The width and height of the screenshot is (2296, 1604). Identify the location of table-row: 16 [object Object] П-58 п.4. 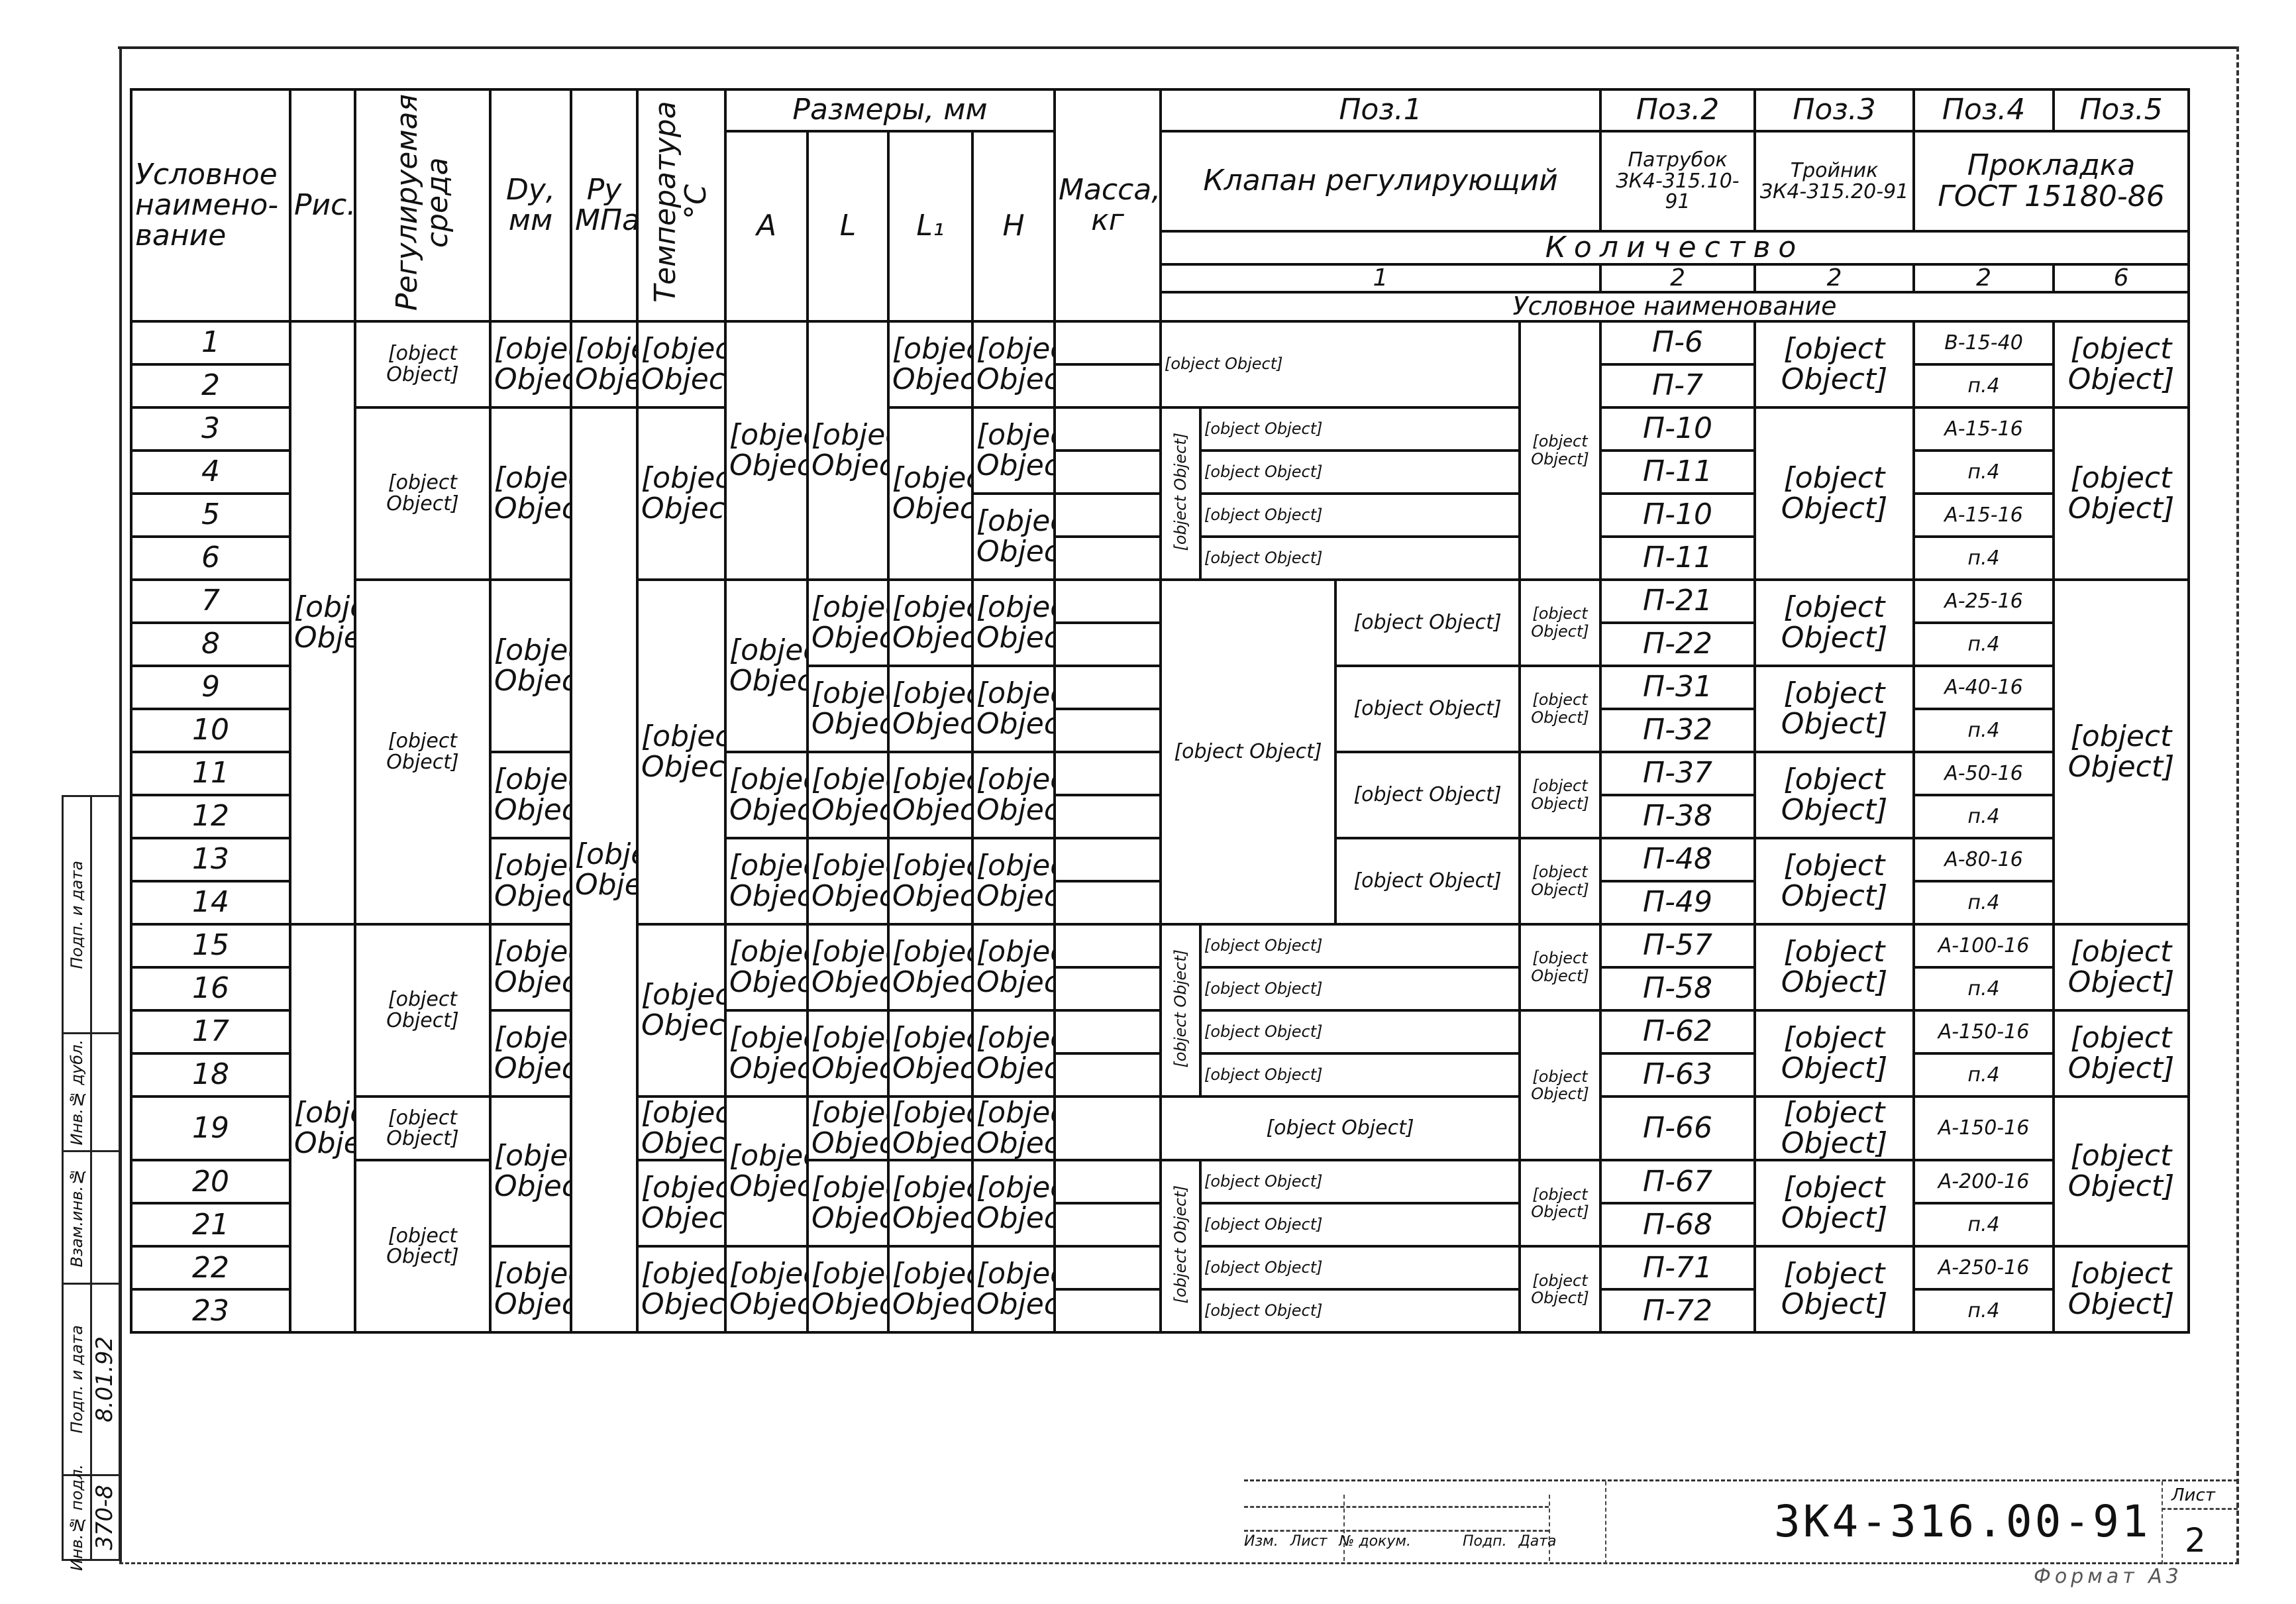
(1159, 988).